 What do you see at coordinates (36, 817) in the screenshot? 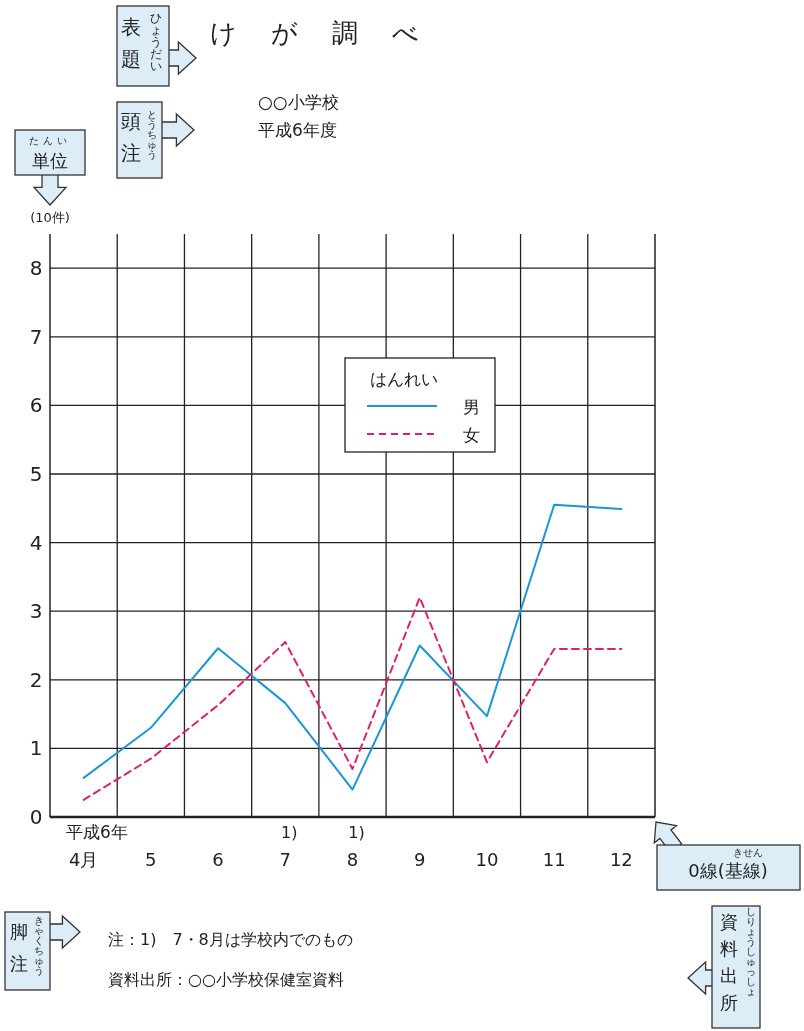
I see `y-tick-label: 0` at bounding box center [36, 817].